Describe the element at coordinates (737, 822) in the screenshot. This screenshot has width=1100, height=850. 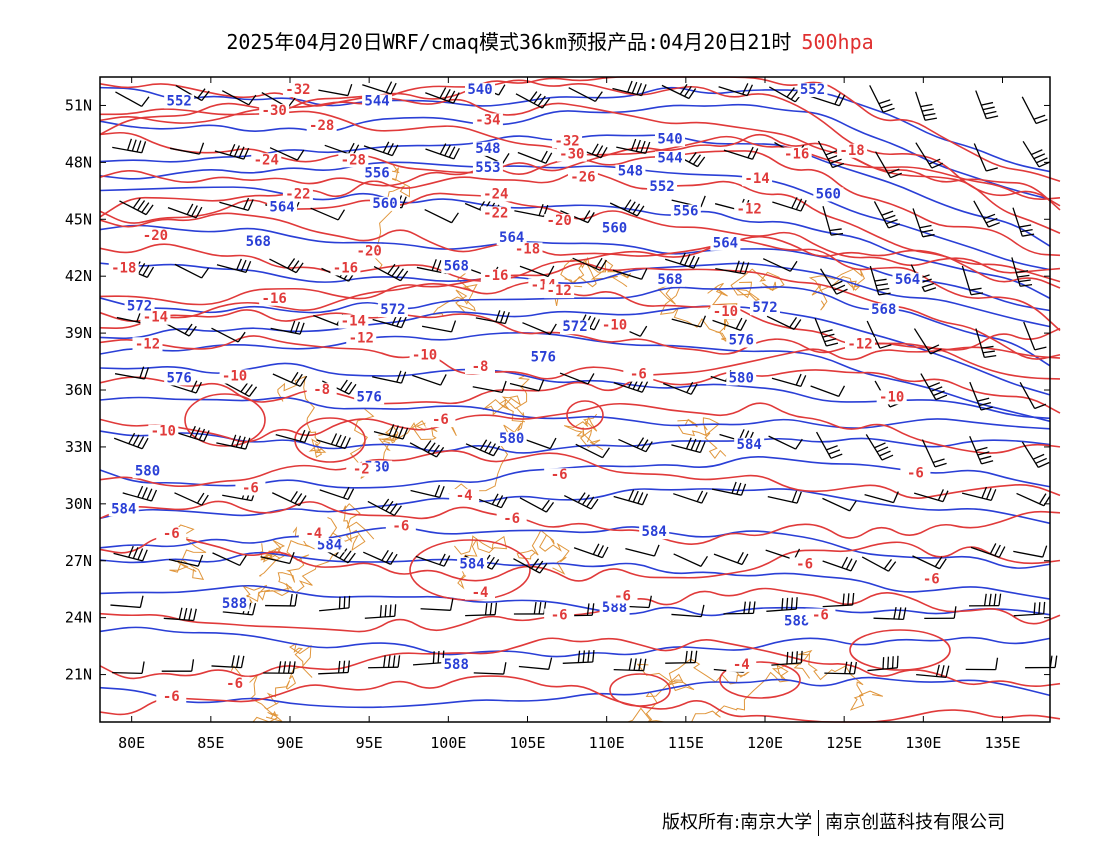
I see `copyright-left: 版权所有:南京大学` at that location.